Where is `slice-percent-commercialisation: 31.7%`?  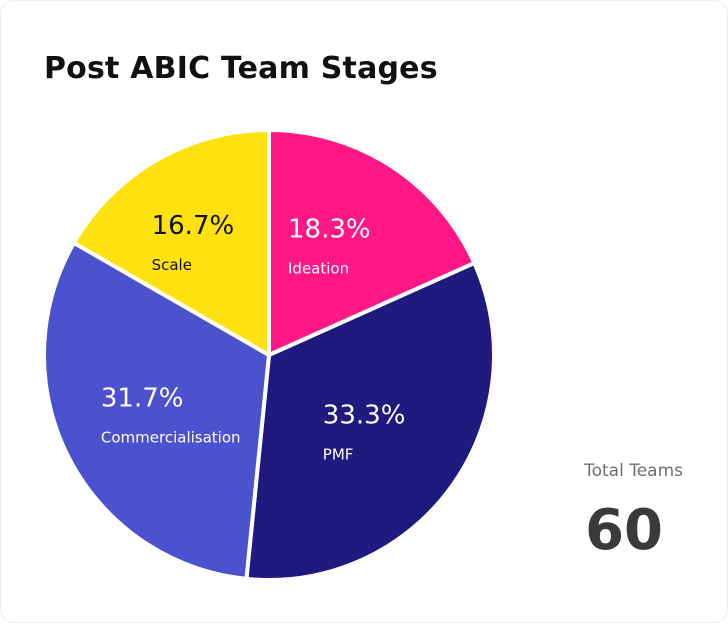 slice-percent-commercialisation: 31.7% is located at coordinates (142, 399).